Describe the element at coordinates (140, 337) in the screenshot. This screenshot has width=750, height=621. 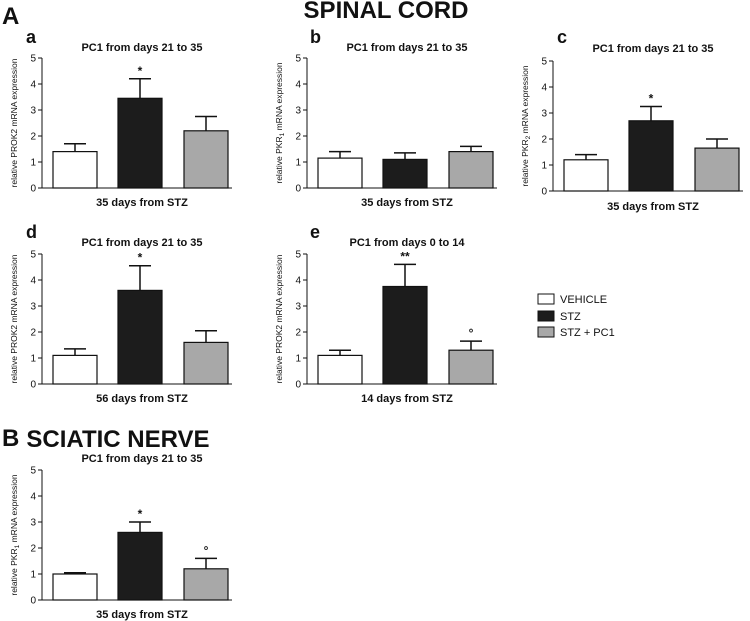
I see `bar-d-stz` at that location.